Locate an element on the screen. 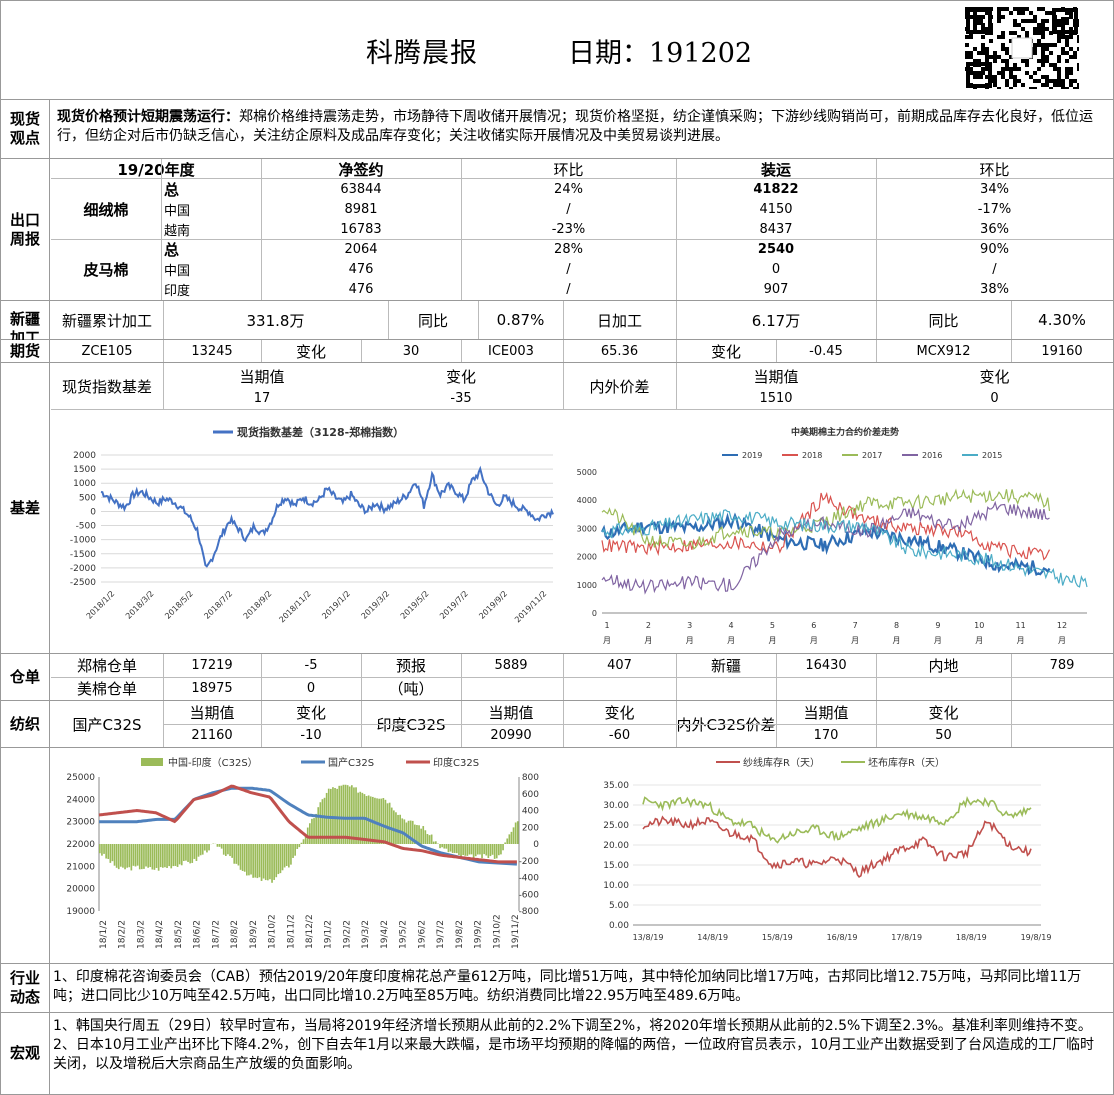  section-xinjiang: 新疆 加工 新疆累计加工 331.8万 同比 0.87% 日加工 6.17万 同比 4.30% is located at coordinates (557, 329).